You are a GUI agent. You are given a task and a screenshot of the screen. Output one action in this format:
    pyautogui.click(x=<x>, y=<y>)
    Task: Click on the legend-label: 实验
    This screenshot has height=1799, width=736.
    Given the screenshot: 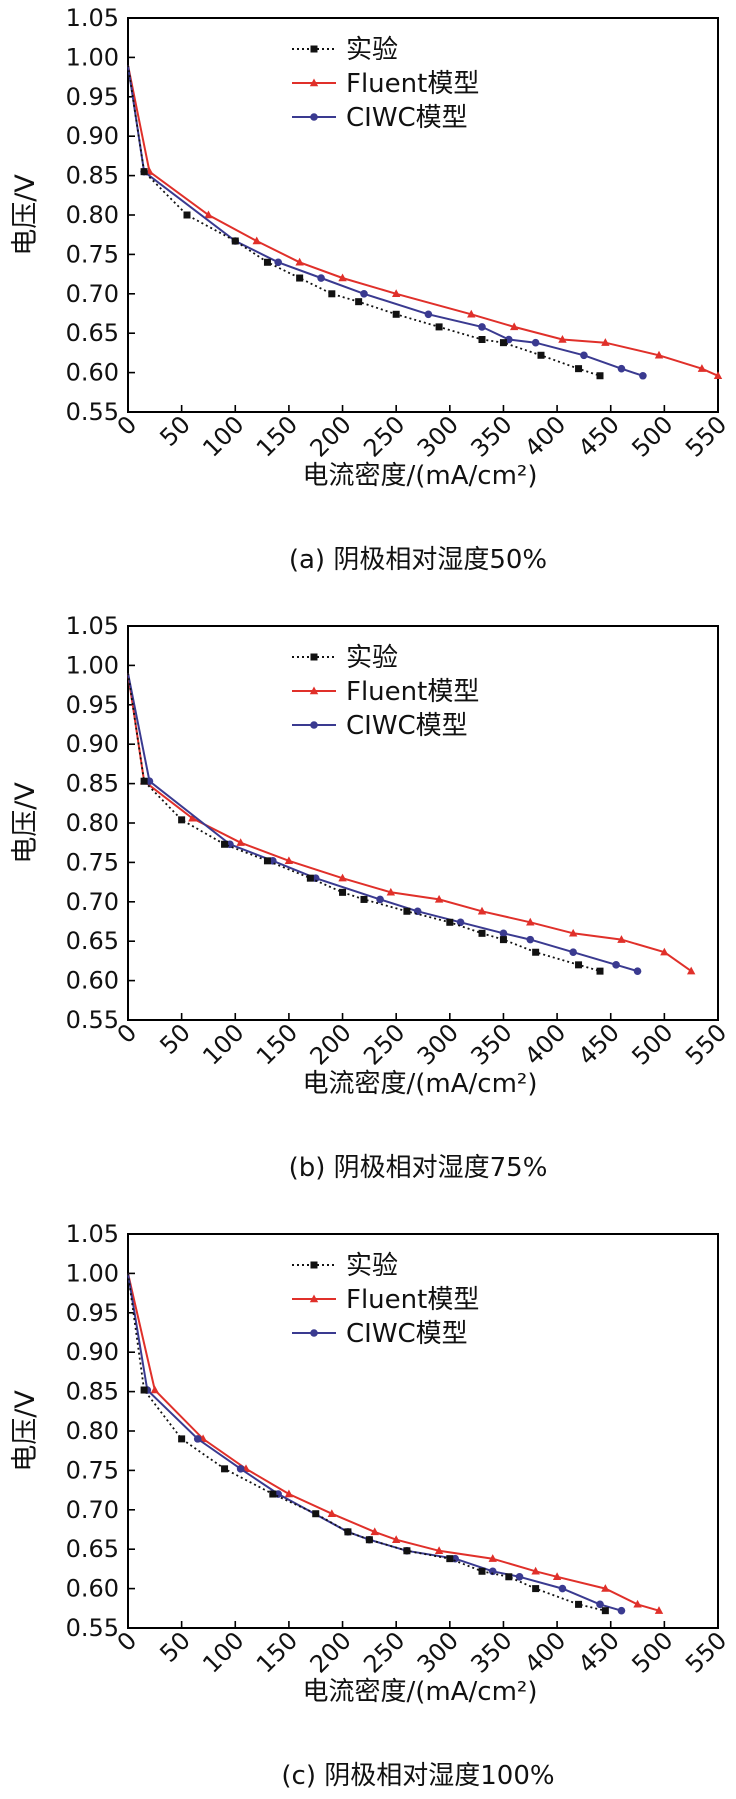 What is the action you would take?
    pyautogui.click(x=372, y=658)
    